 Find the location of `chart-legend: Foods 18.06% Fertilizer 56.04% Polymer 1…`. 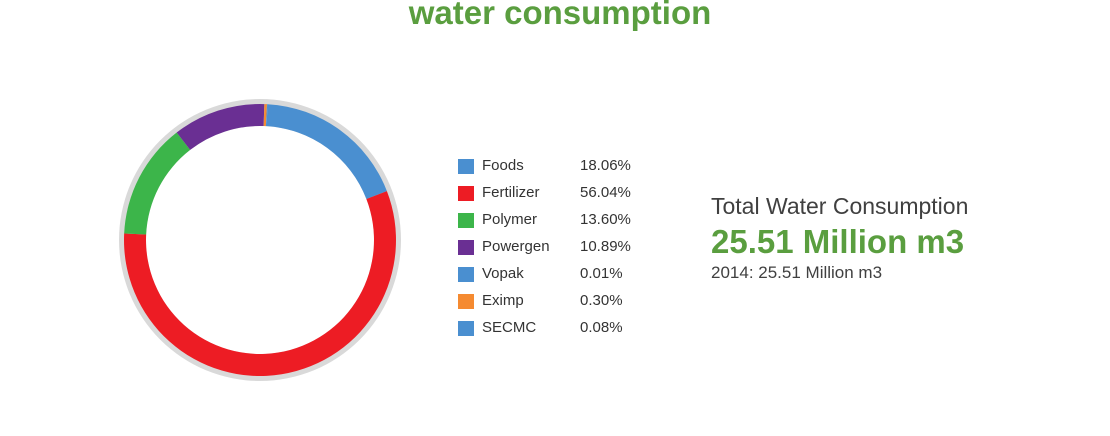

chart-legend: Foods 18.06% Fertilizer 56.04% Polymer 1… is located at coordinates (558, 247).